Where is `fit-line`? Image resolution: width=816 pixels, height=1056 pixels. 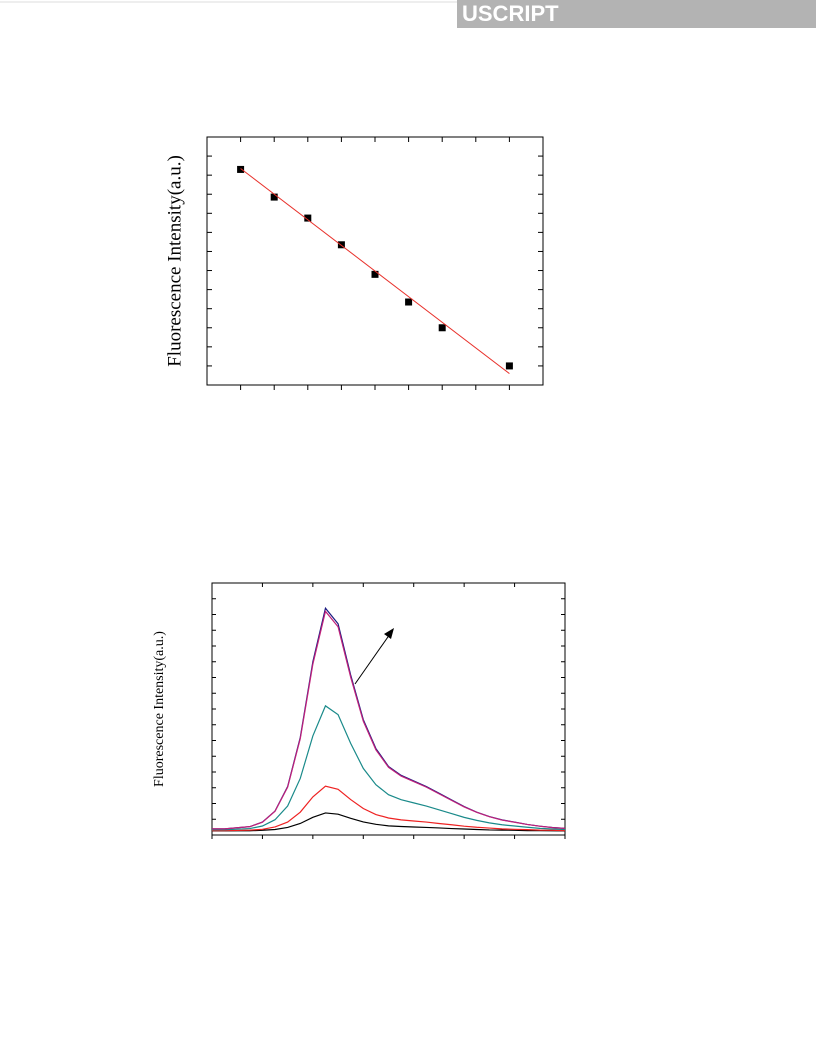
fit-line is located at coordinates (375, 271).